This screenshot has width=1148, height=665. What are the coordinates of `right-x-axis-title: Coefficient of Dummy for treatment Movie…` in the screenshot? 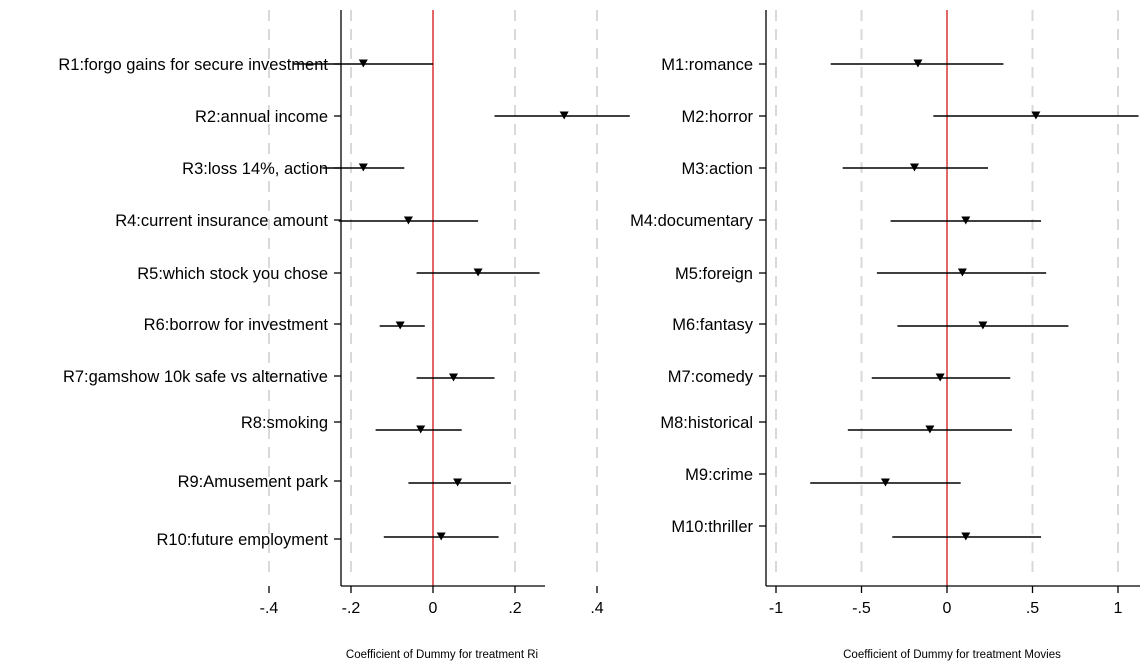 It's located at (952, 655).